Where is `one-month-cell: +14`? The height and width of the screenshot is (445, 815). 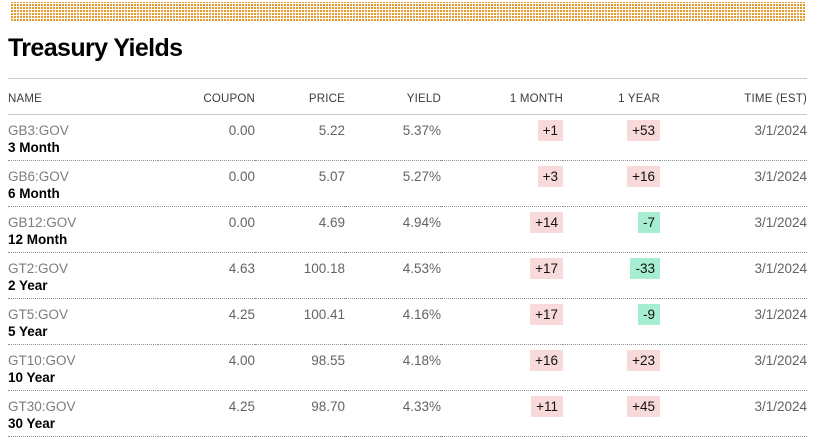
one-month-cell: +14 is located at coordinates (502, 229).